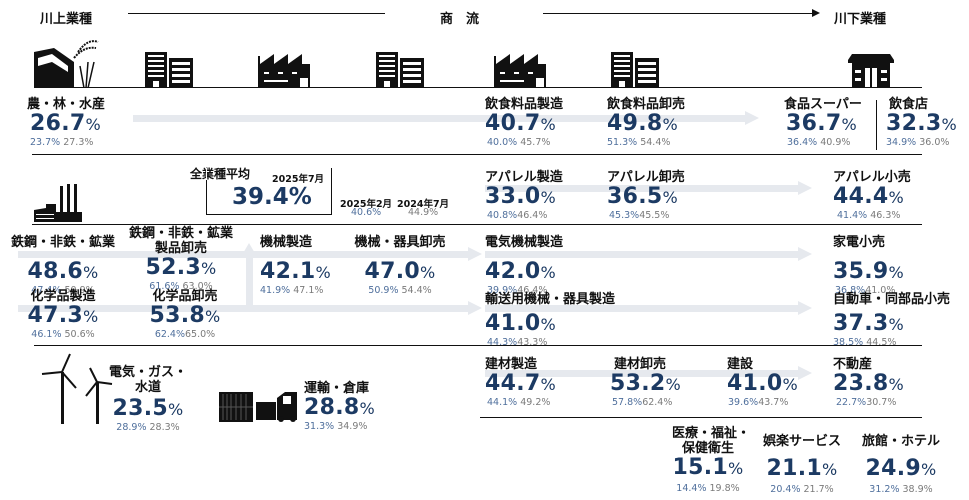 This screenshot has height=500, width=969. I want to click on industry-auto-ret: 自動車・同部品小売 37.3% 38.5% 44.5%, so click(891, 320).